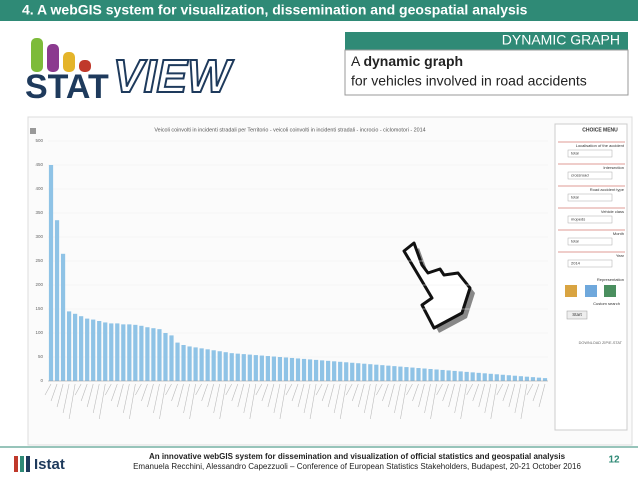  Describe the element at coordinates (33, 131) in the screenshot. I see `icon` at that location.